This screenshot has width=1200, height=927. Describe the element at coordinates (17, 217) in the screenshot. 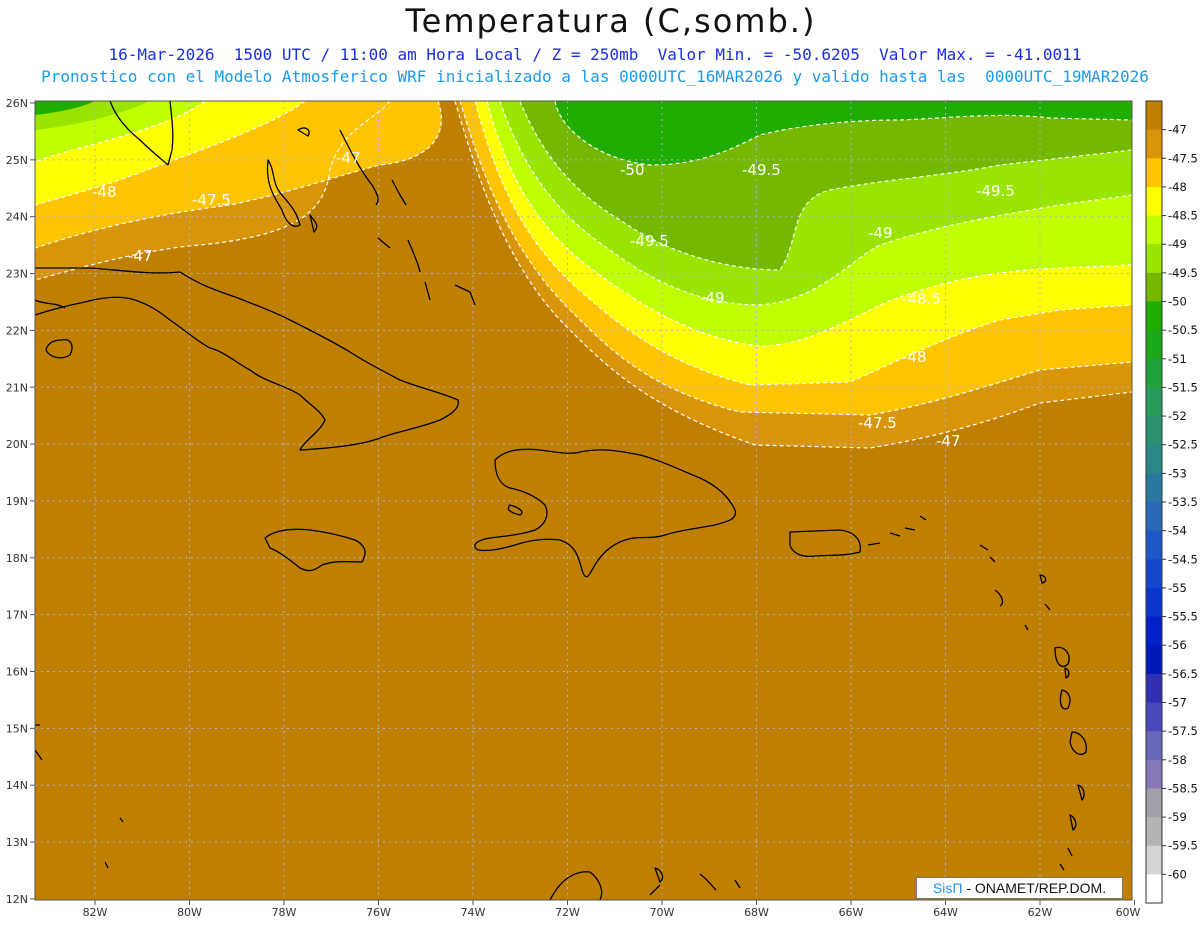

I see `lat-label: 24N` at that location.